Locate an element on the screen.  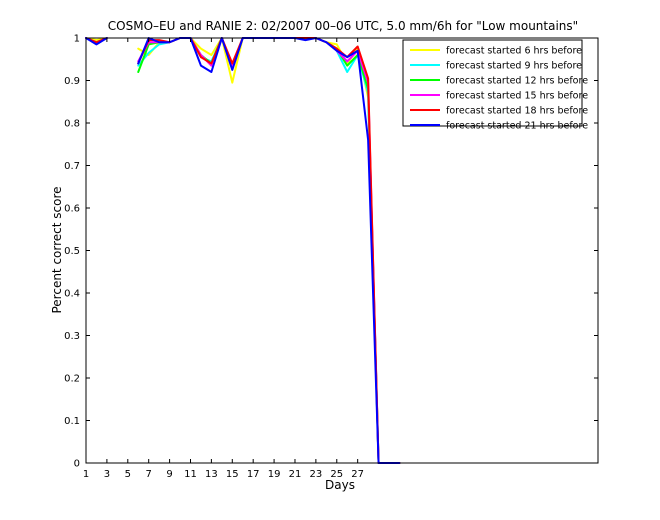
x-tick-label: 11 is located at coordinates (190, 474).